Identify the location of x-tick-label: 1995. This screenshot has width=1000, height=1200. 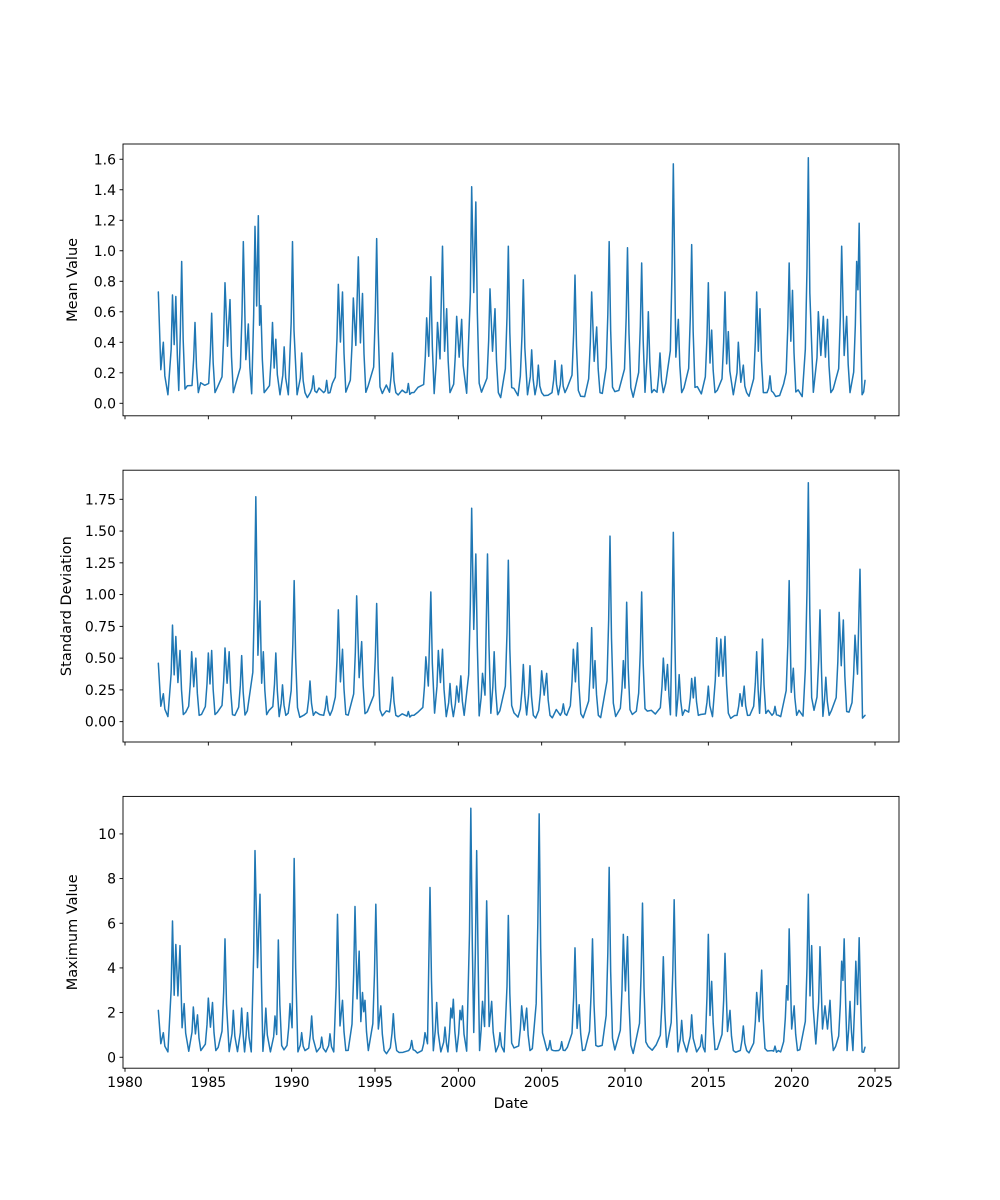
(375, 1083).